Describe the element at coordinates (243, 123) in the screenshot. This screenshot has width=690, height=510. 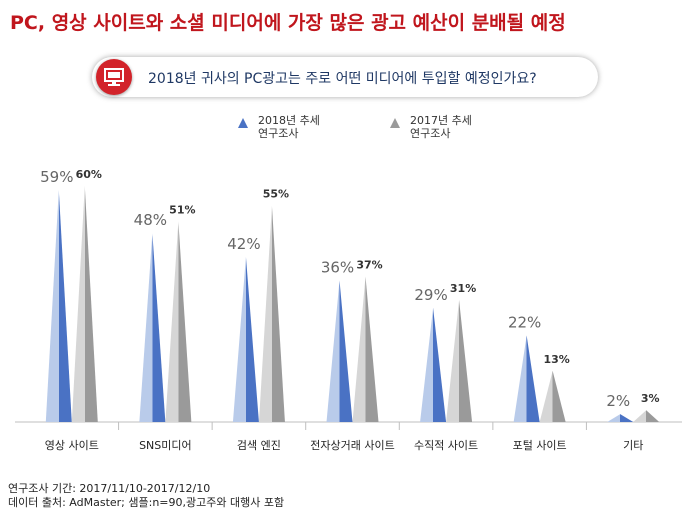
I see `legend-swatch-2018` at that location.